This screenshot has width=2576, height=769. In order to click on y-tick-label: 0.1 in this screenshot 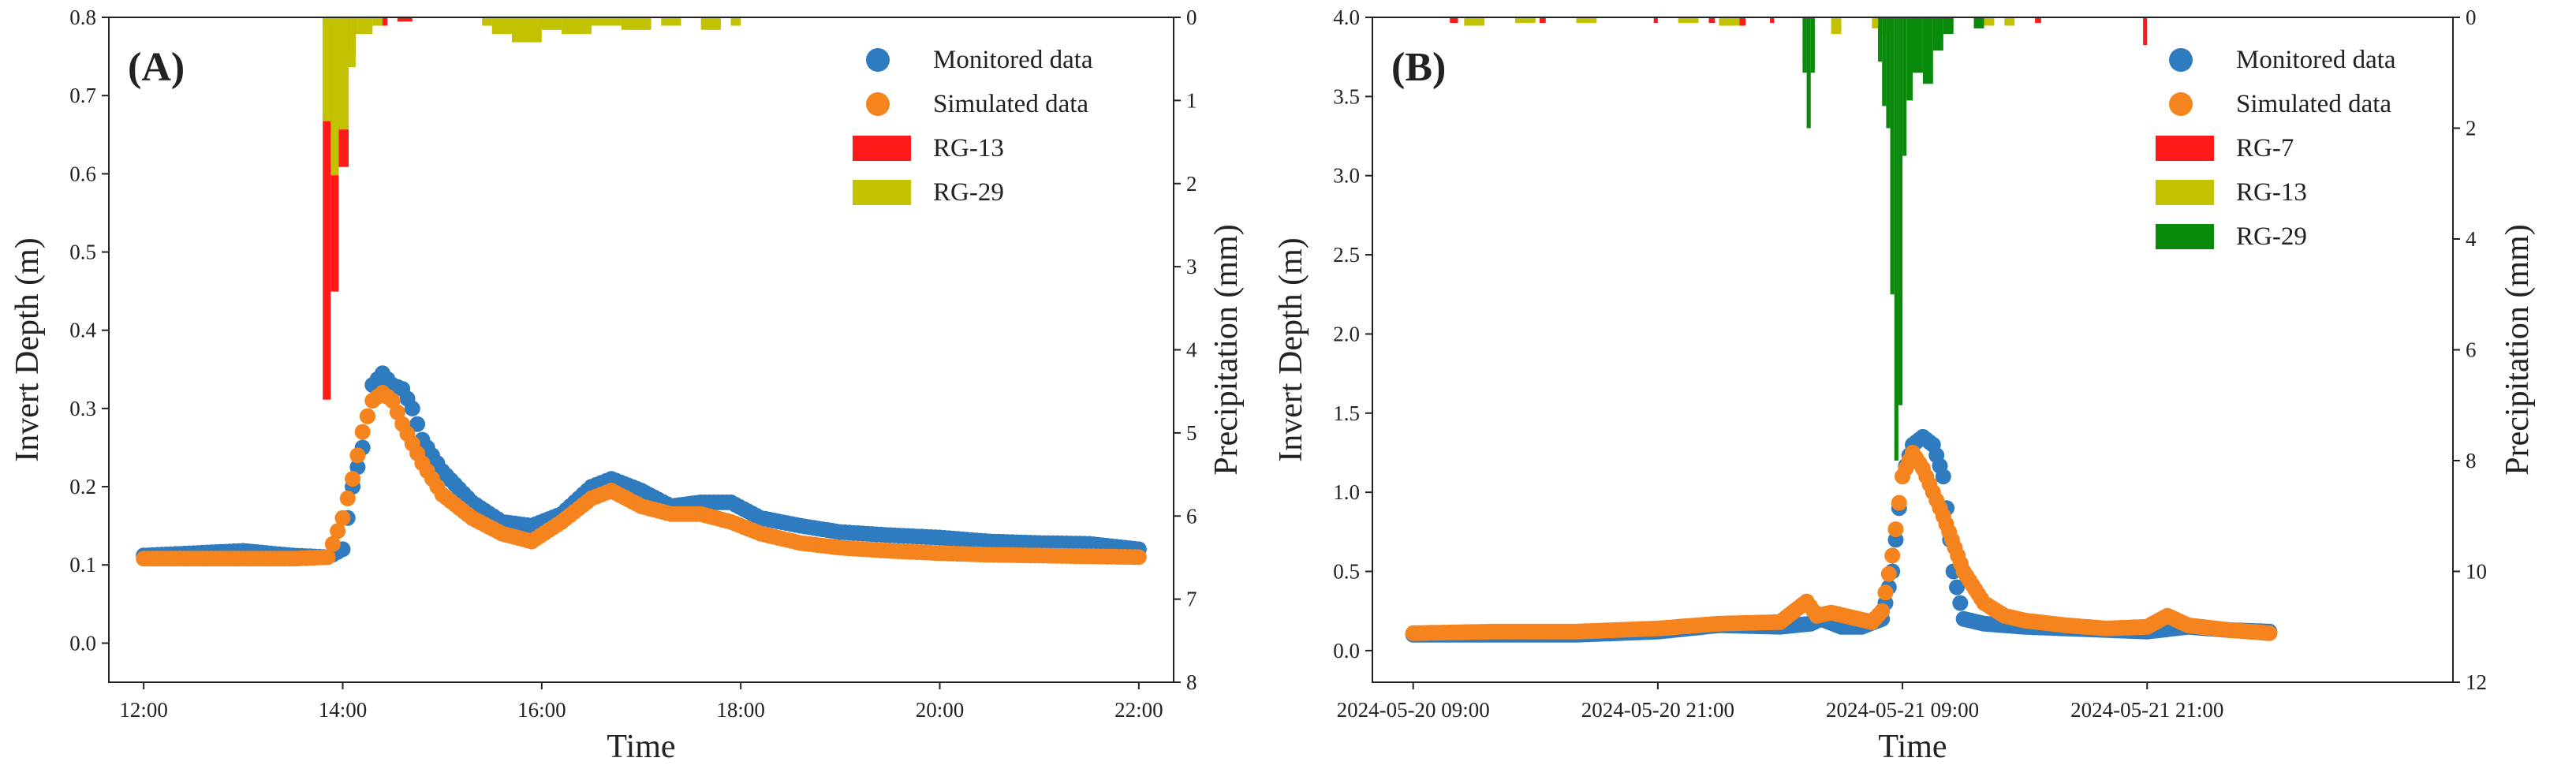, I will do `click(82, 565)`.